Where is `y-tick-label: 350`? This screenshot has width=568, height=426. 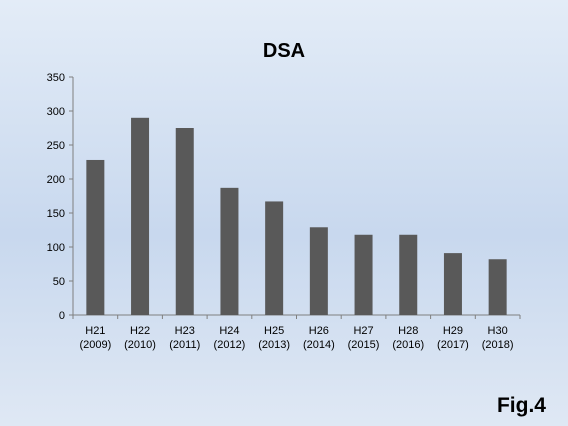 y-tick-label: 350 is located at coordinates (56, 78).